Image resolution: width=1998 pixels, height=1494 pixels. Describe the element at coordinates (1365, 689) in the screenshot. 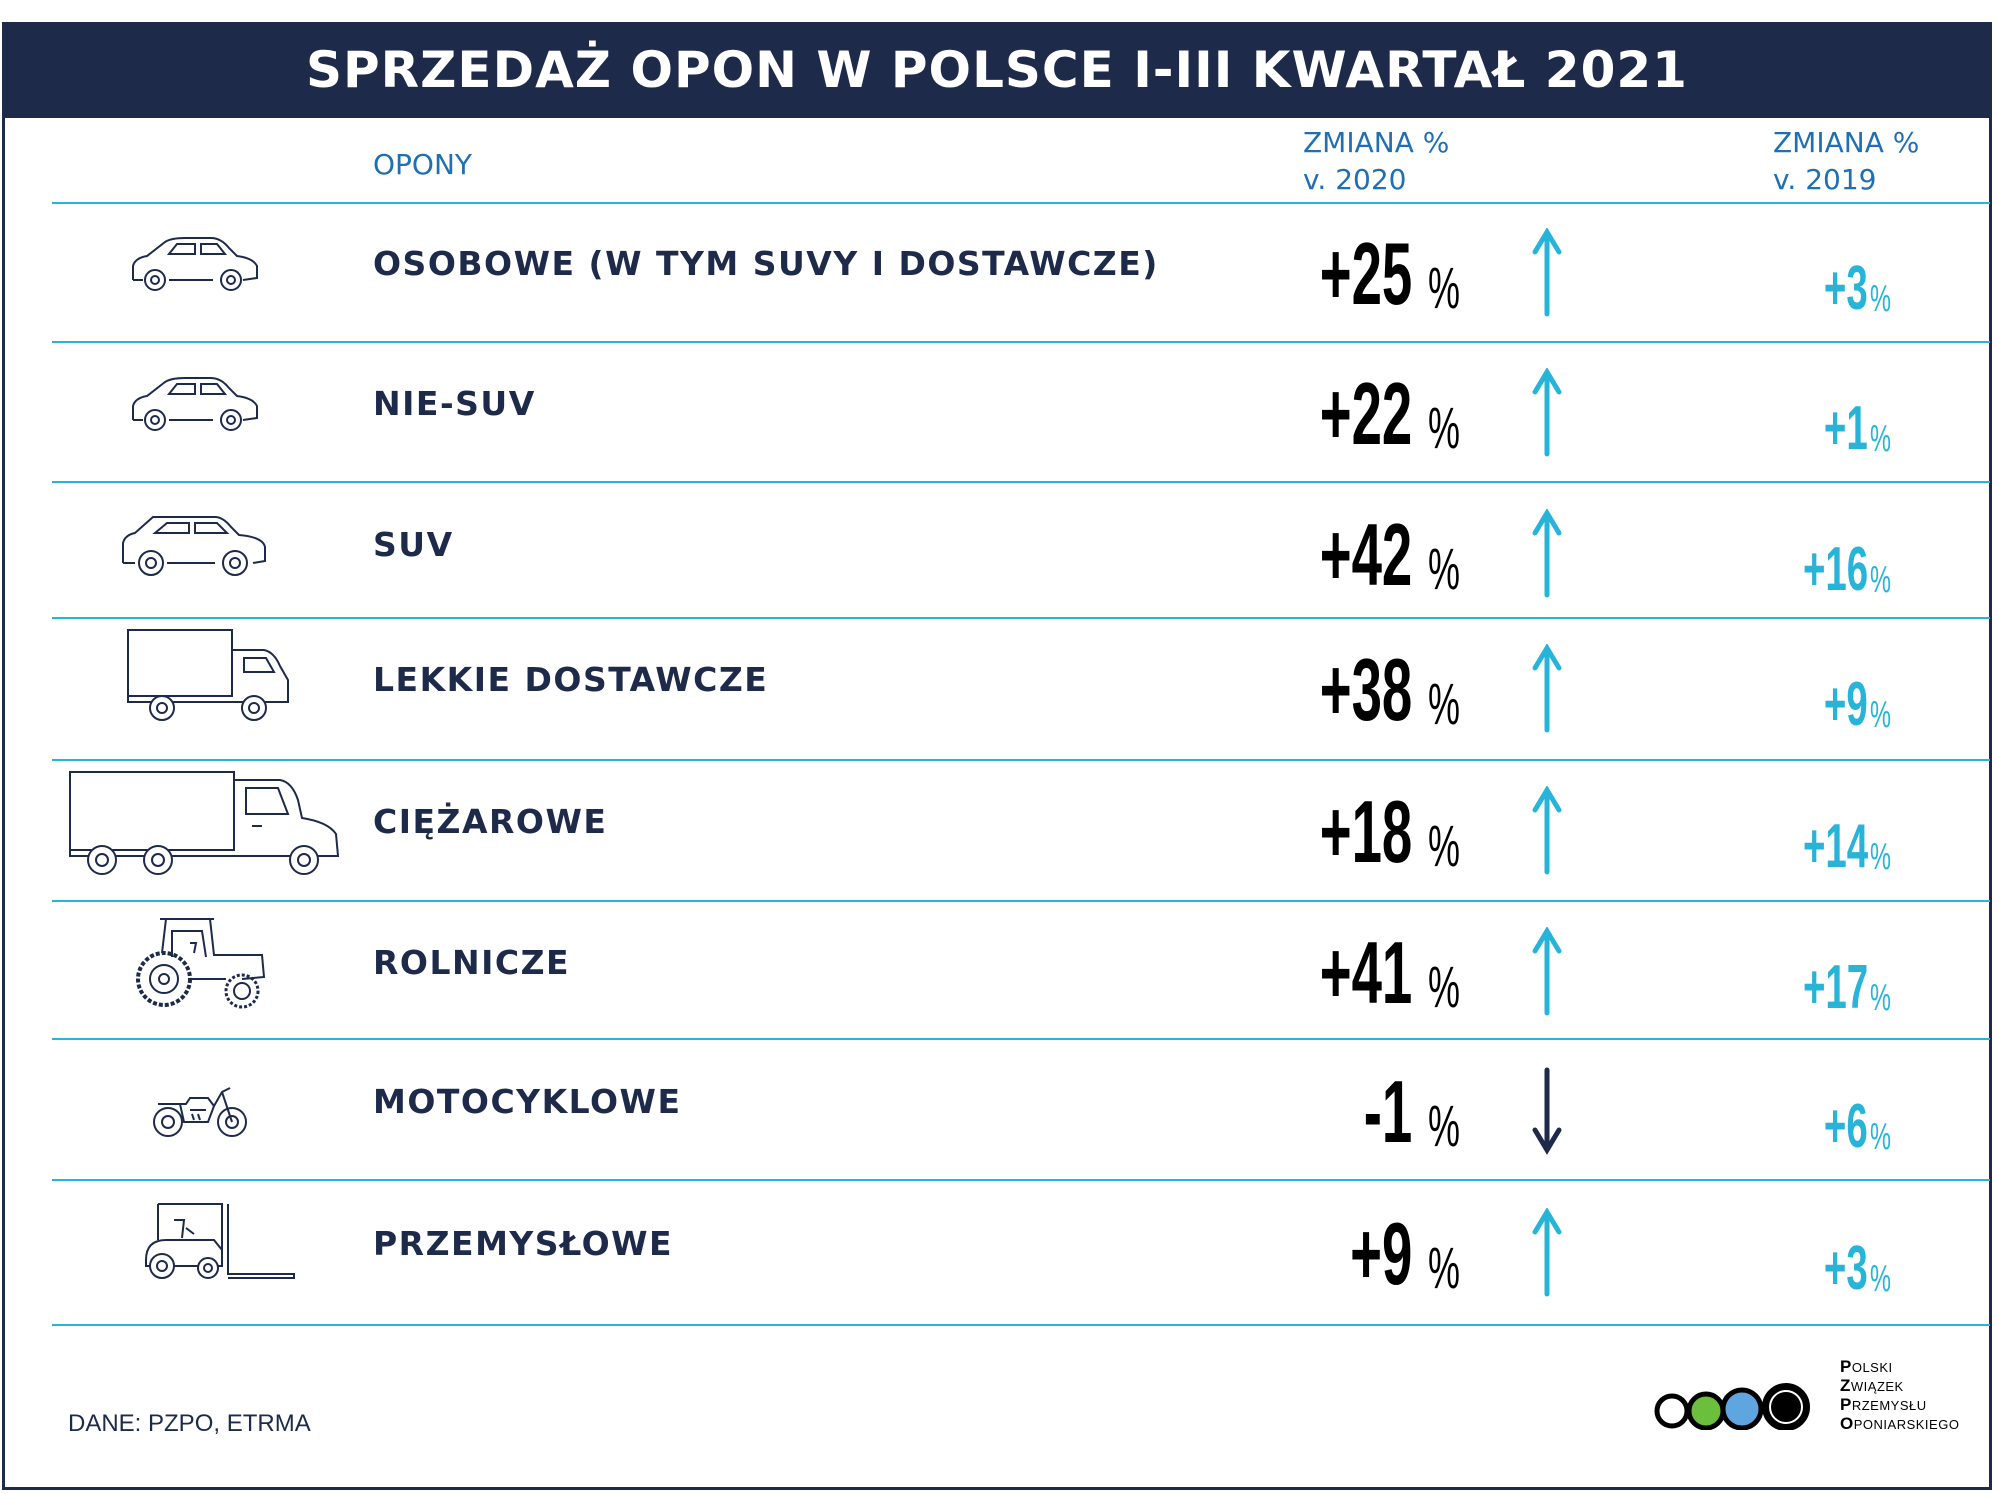

I see `value-vs-2020: +38` at that location.